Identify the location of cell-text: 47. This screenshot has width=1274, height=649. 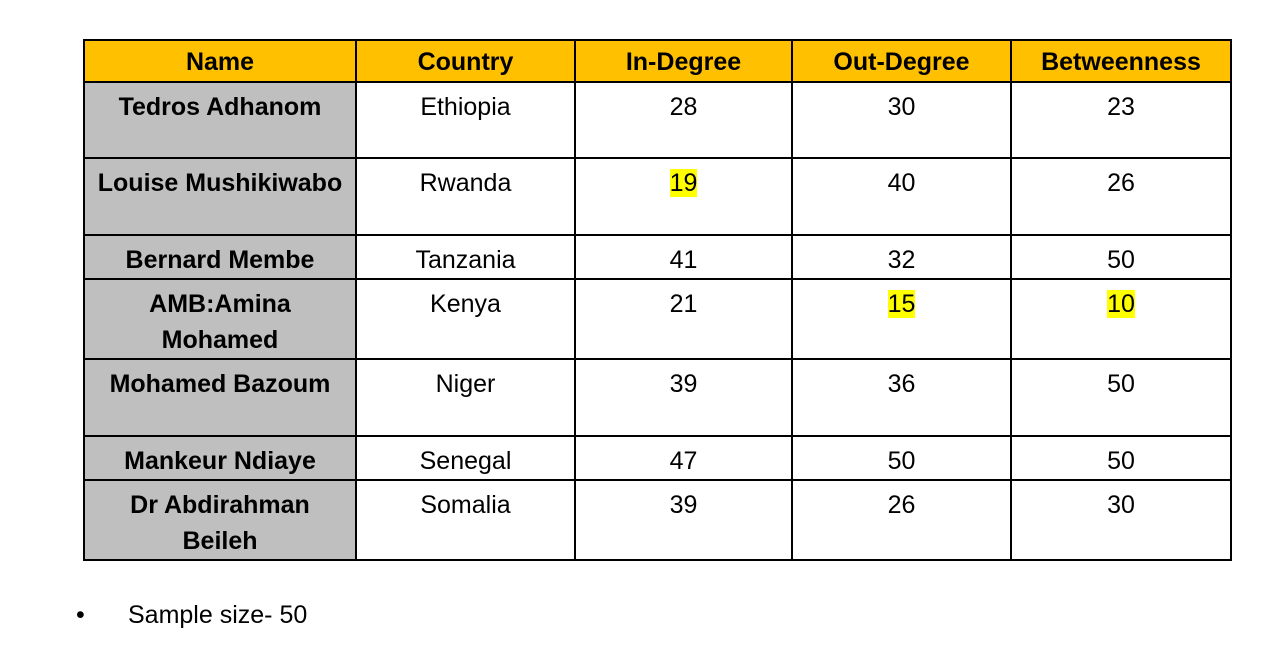
(683, 461).